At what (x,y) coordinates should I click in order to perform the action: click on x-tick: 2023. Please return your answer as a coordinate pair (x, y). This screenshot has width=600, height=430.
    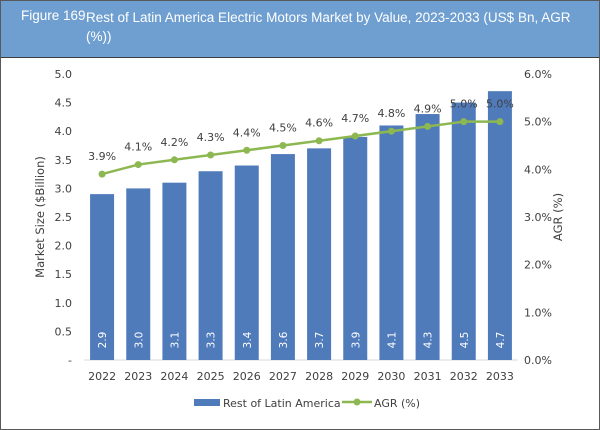
    Looking at the image, I should click on (138, 376).